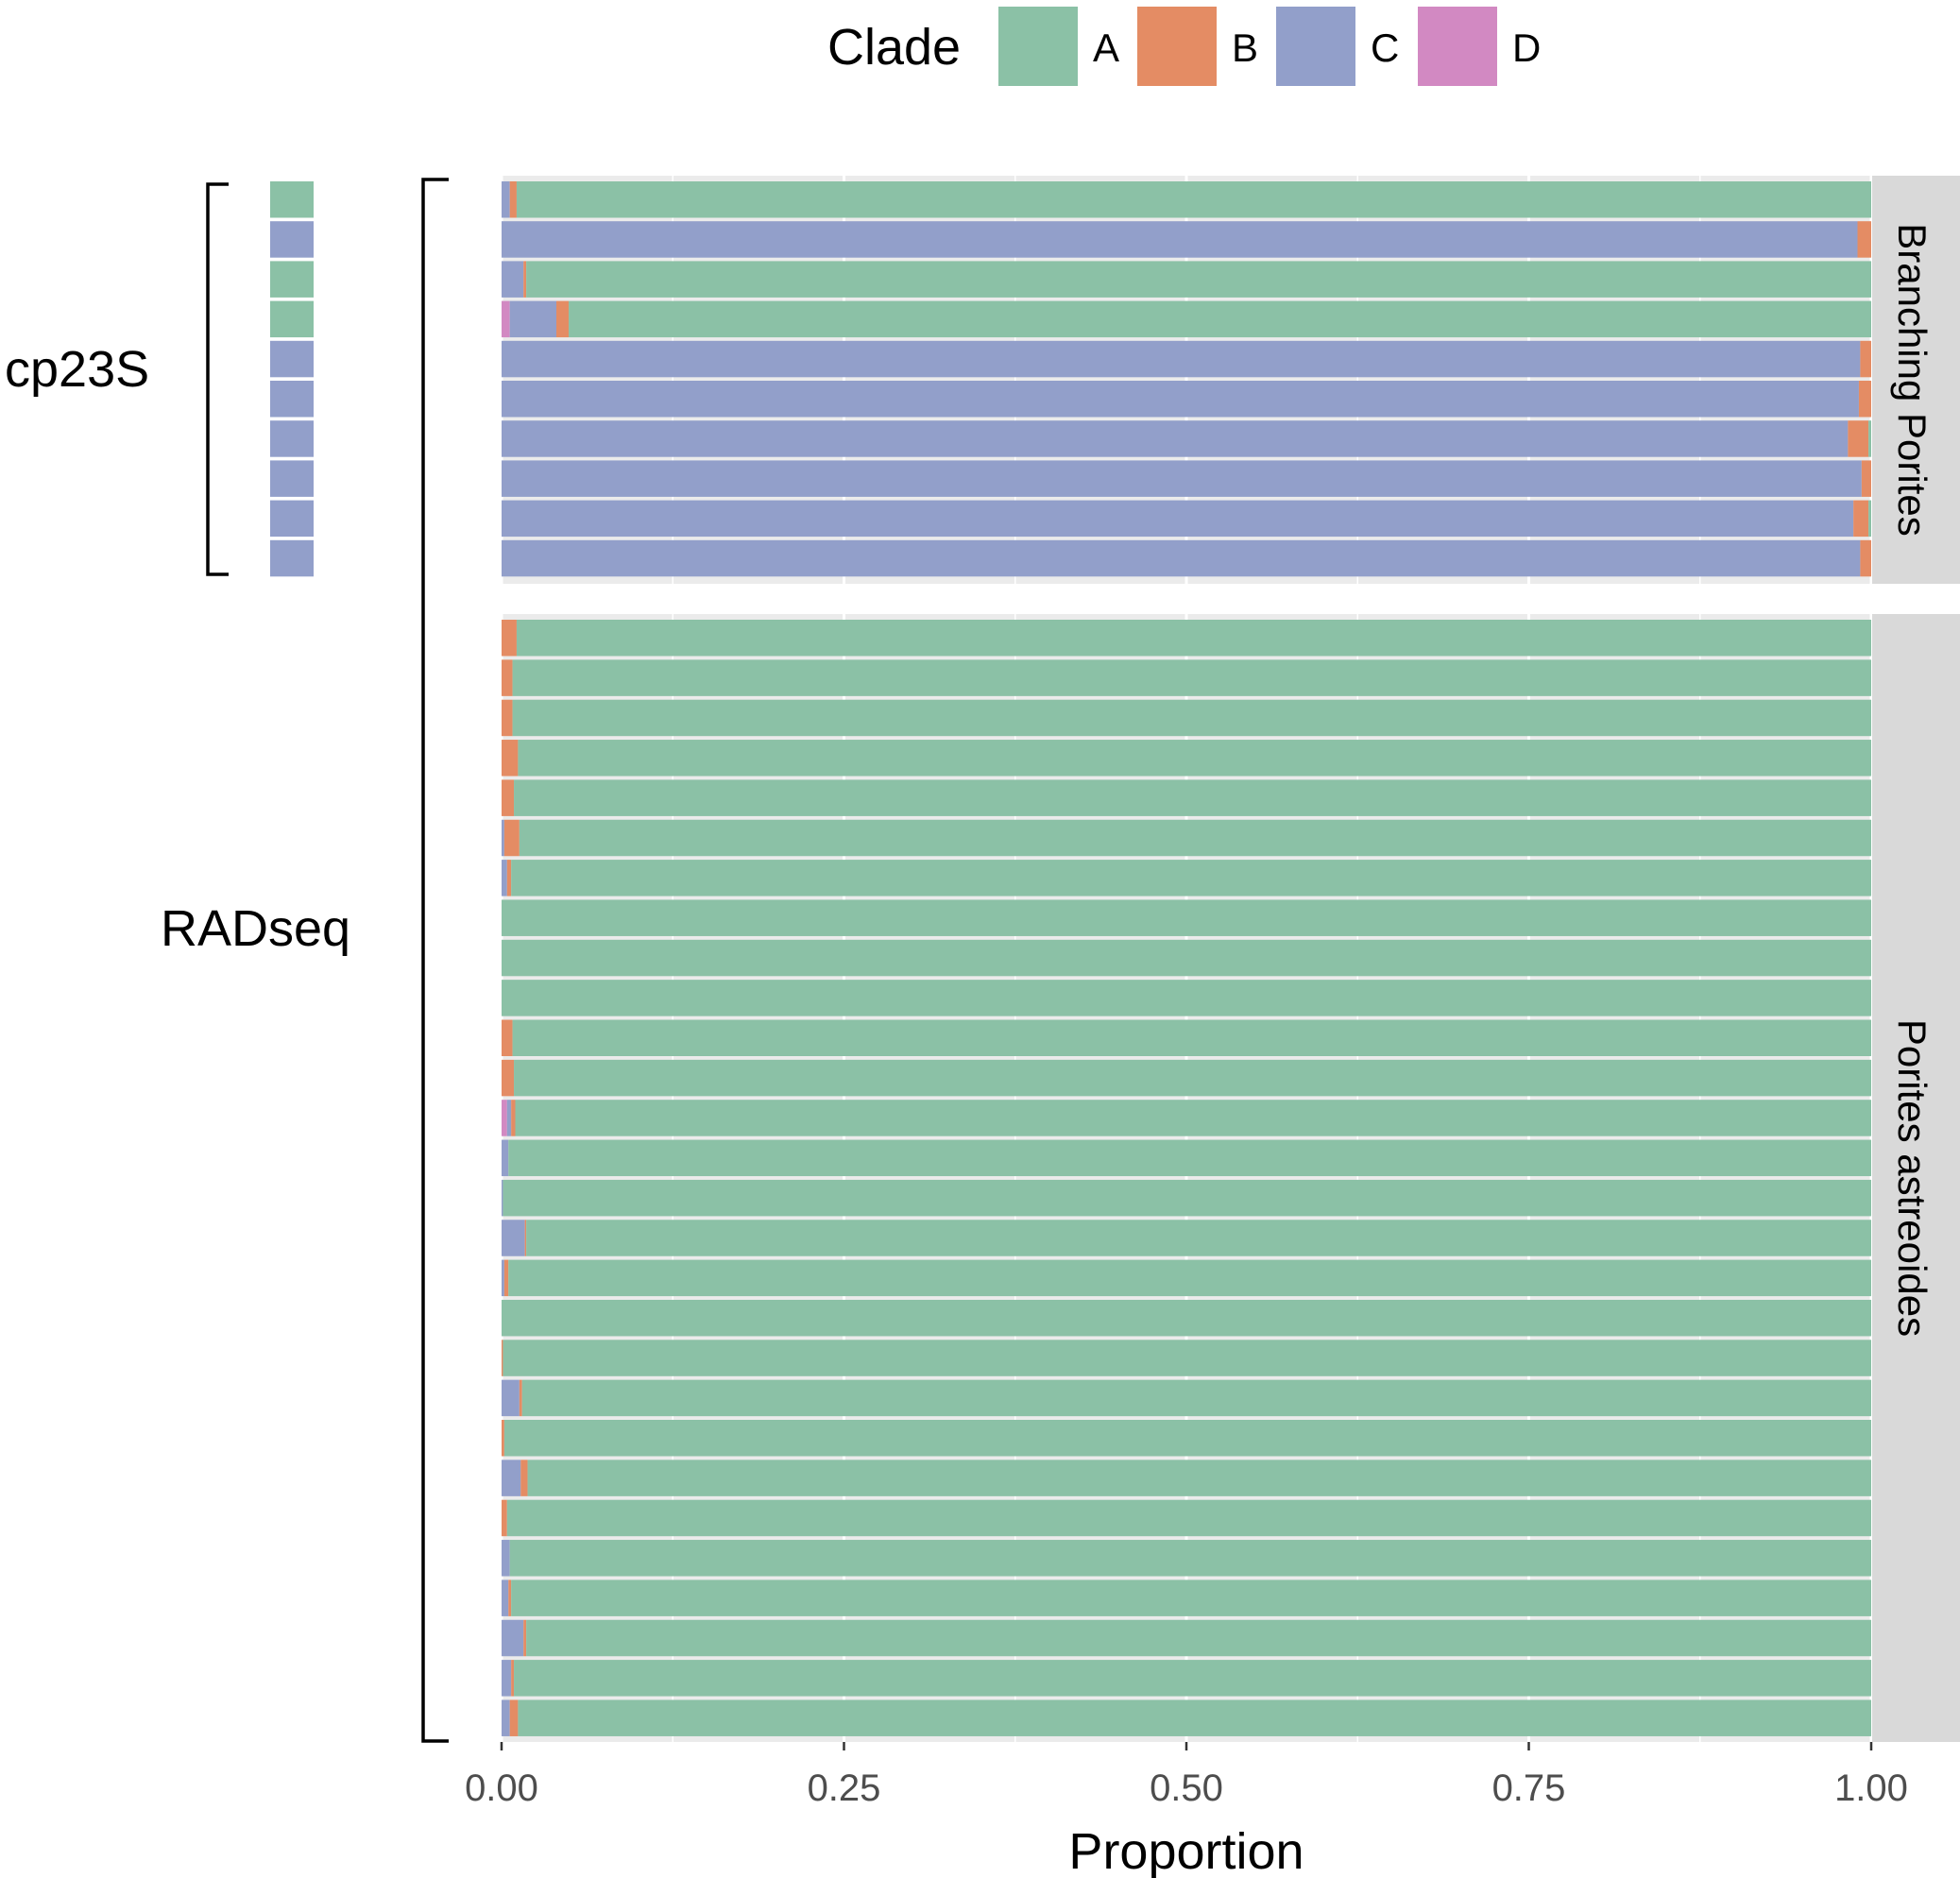 Image resolution: width=1960 pixels, height=1878 pixels. What do you see at coordinates (1912, 1178) in the screenshot?
I see `facet-label-porites-astreoides: Porites astreoides` at bounding box center [1912, 1178].